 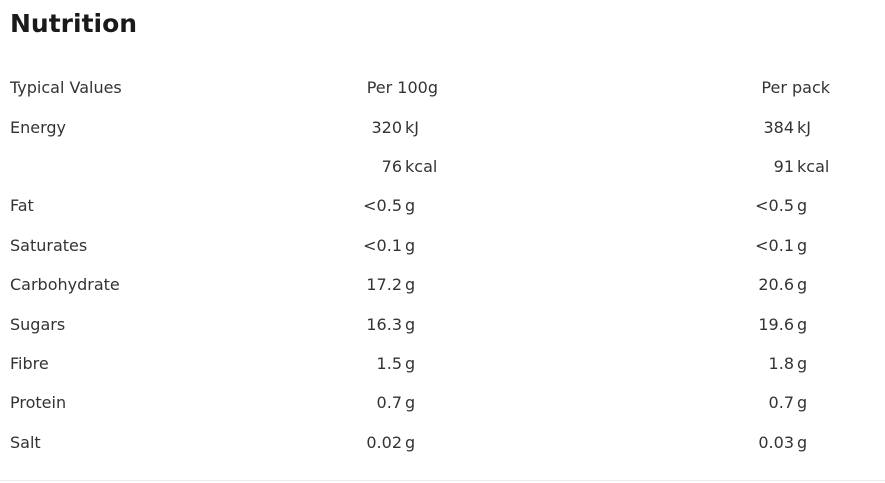 I want to click on table-row-salt: Salt 0.02 g 0.03 g, so click(x=442, y=442).